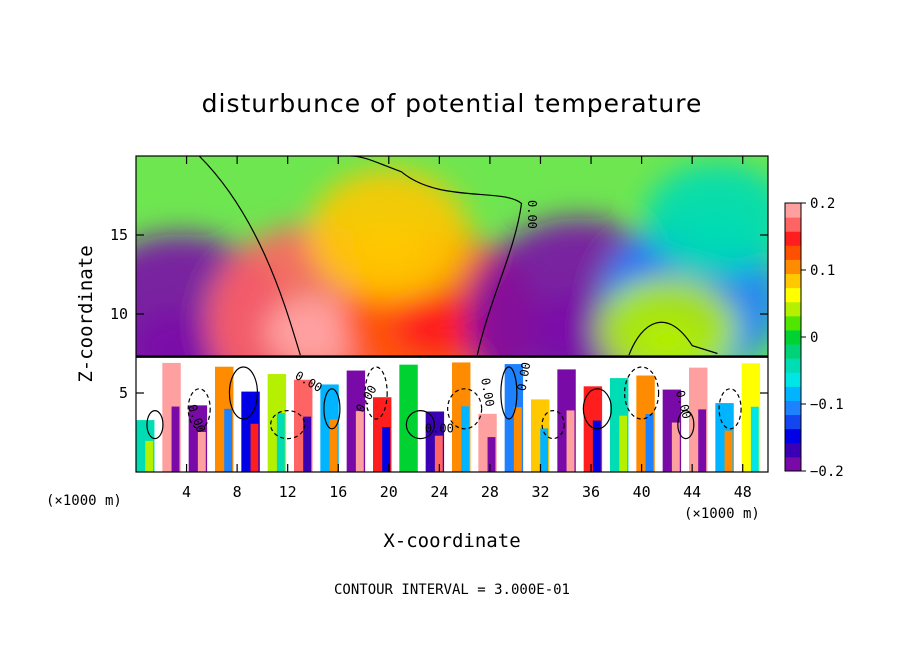  What do you see at coordinates (642, 492) in the screenshot?
I see `x-tick-label: 40` at bounding box center [642, 492].